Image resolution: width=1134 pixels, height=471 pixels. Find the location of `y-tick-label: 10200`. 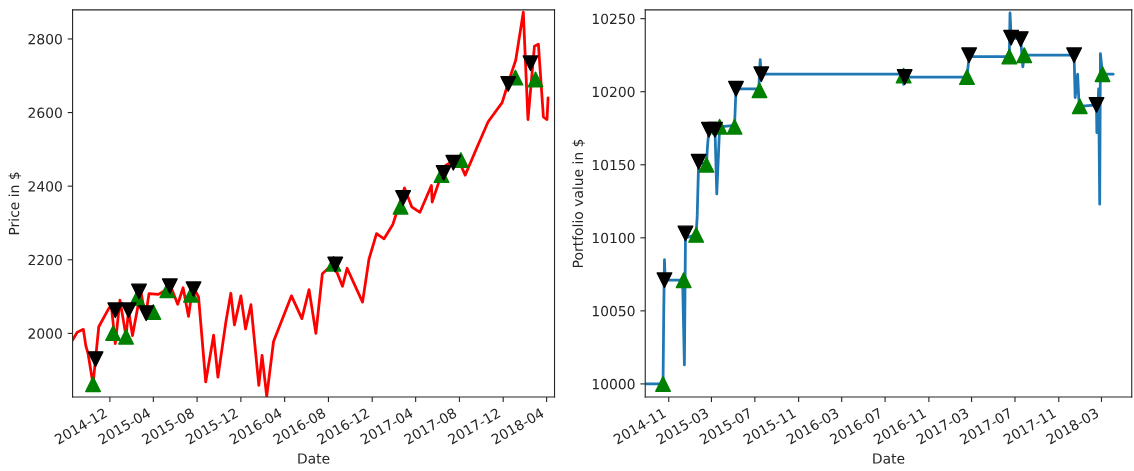

y-tick-label: 10200 is located at coordinates (613, 92).